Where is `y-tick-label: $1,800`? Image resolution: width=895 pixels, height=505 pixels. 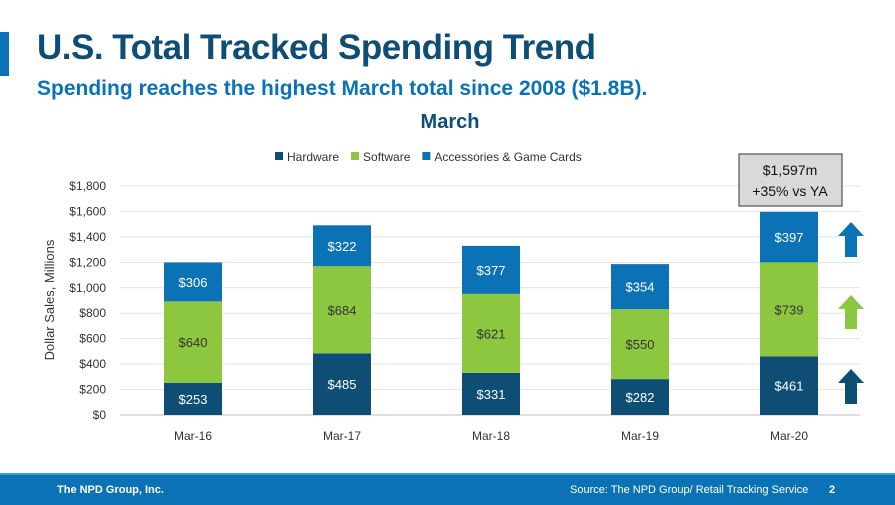 y-tick-label: $1,800 is located at coordinates (87, 186).